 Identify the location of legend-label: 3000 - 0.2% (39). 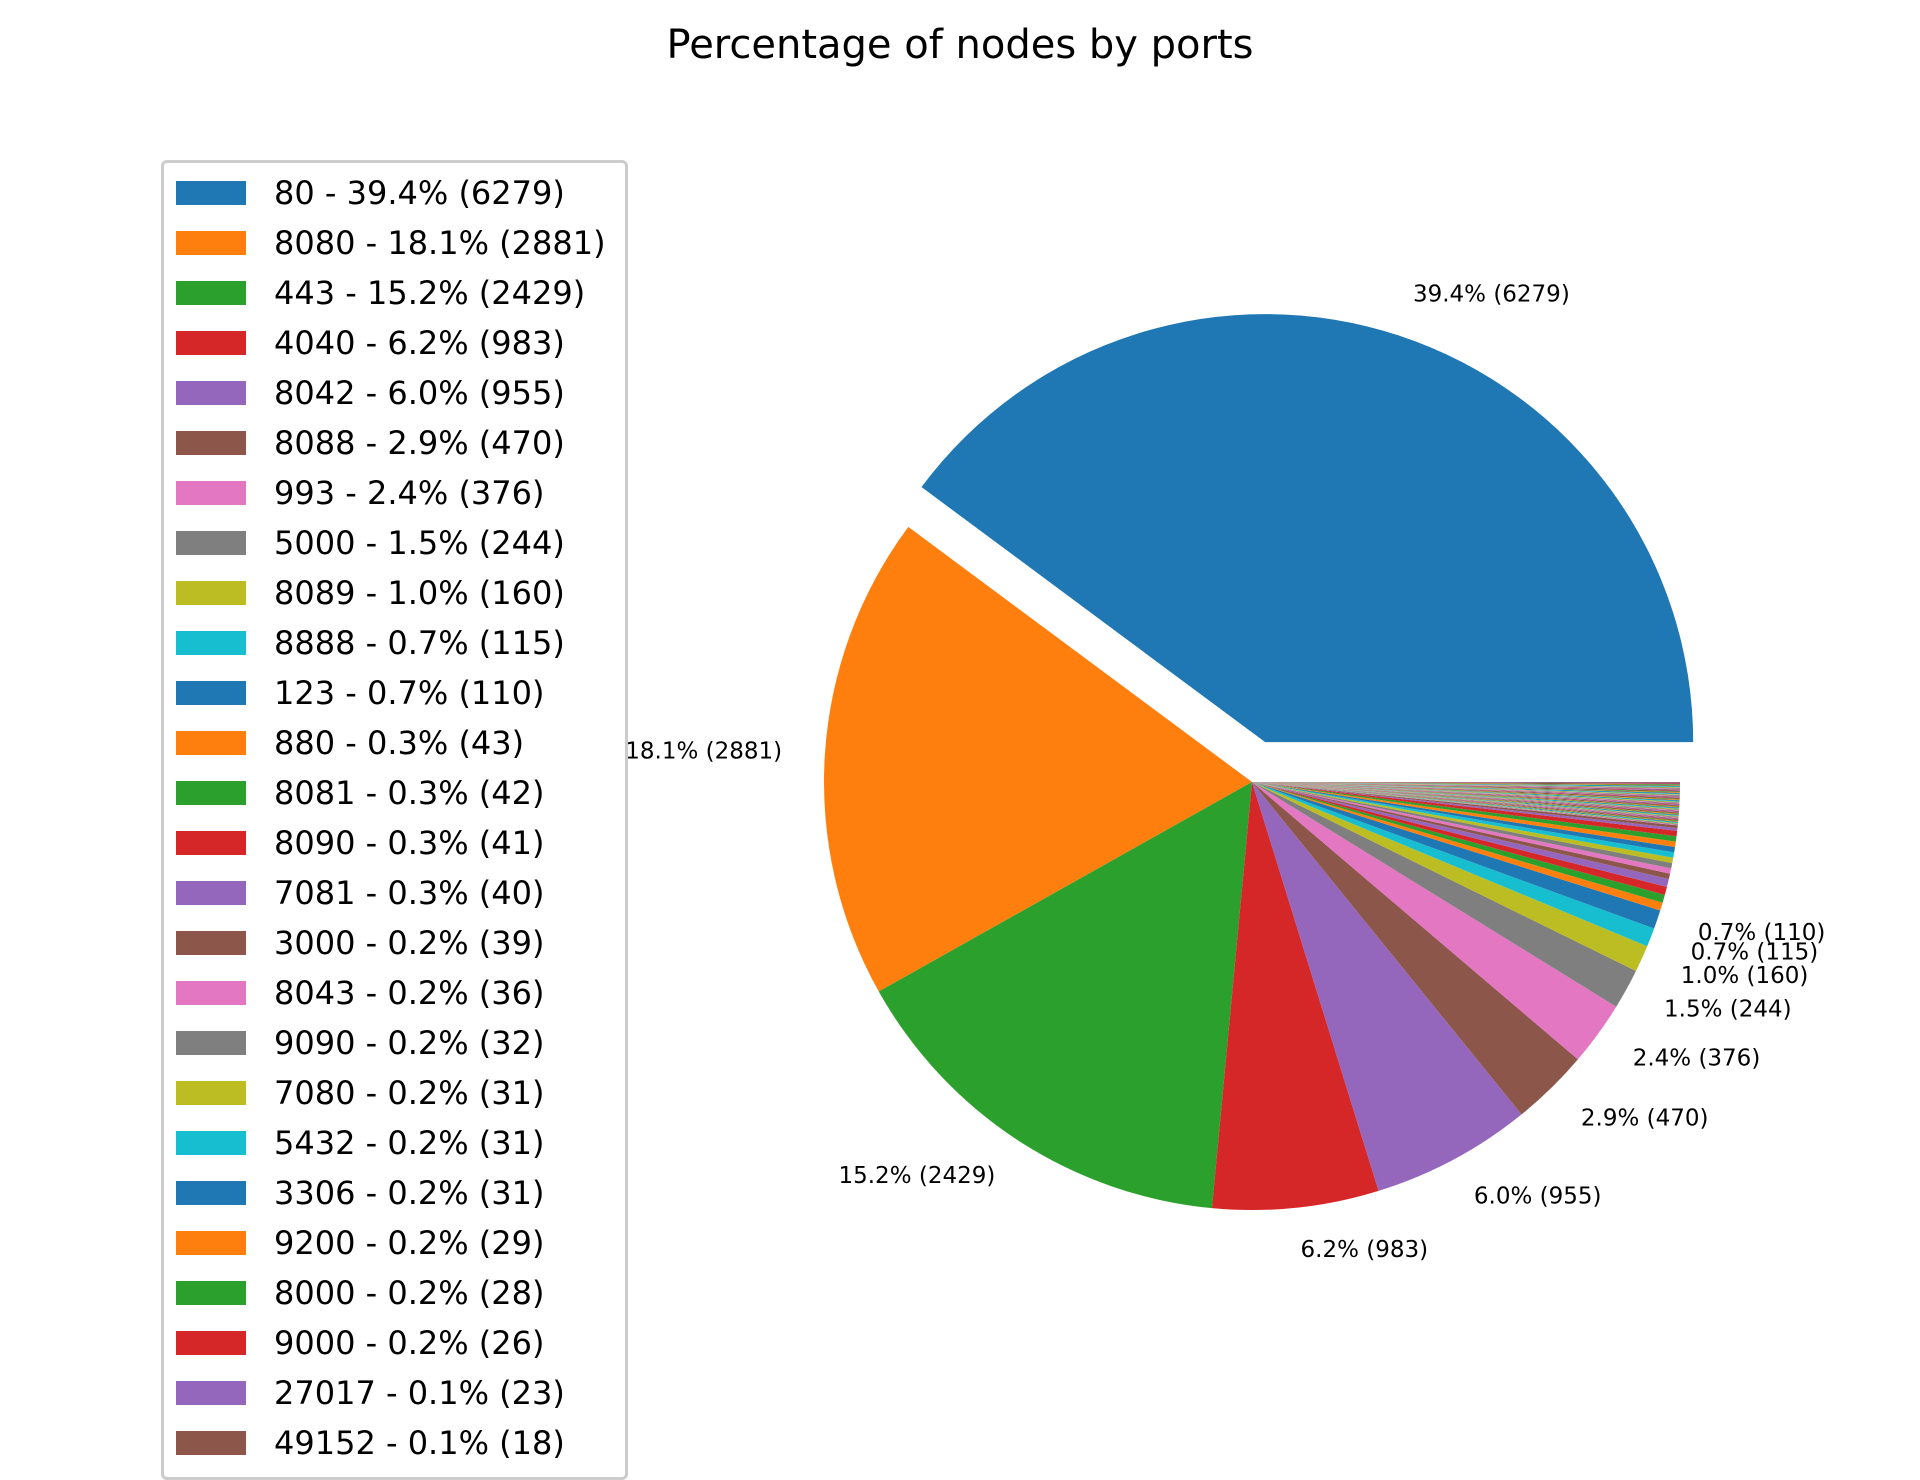
(409, 943).